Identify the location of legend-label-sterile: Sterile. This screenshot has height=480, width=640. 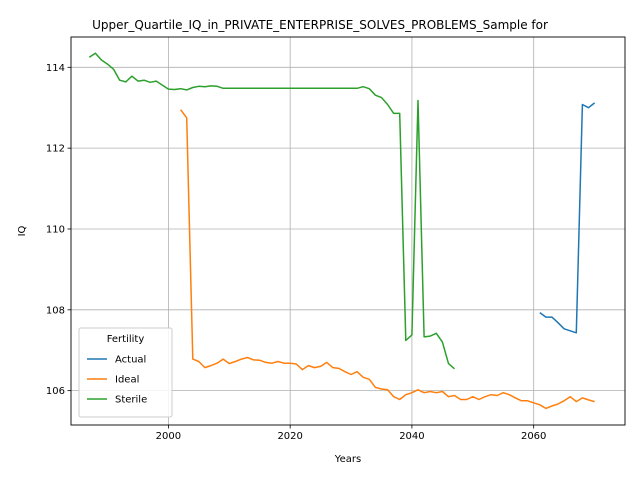
(131, 400).